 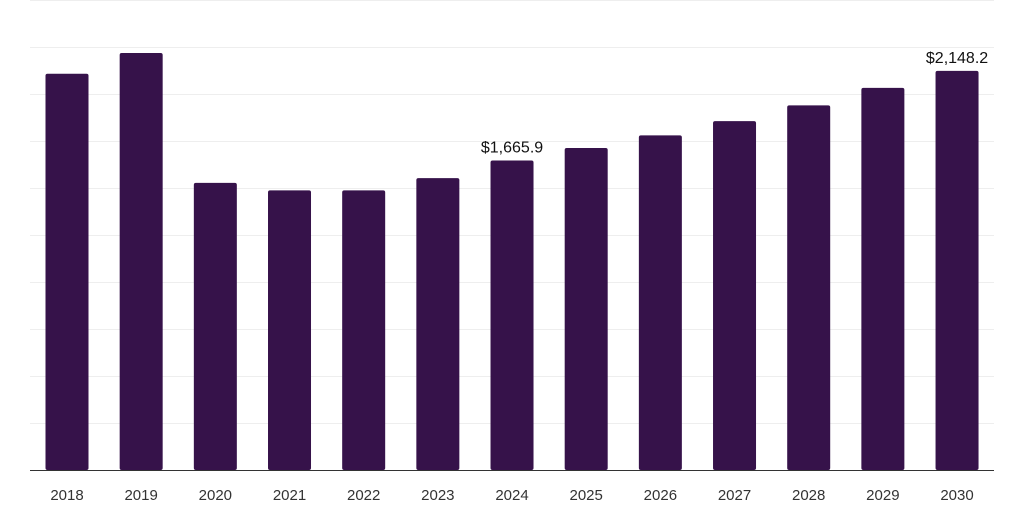 What do you see at coordinates (809, 287) in the screenshot?
I see `bar-2028` at bounding box center [809, 287].